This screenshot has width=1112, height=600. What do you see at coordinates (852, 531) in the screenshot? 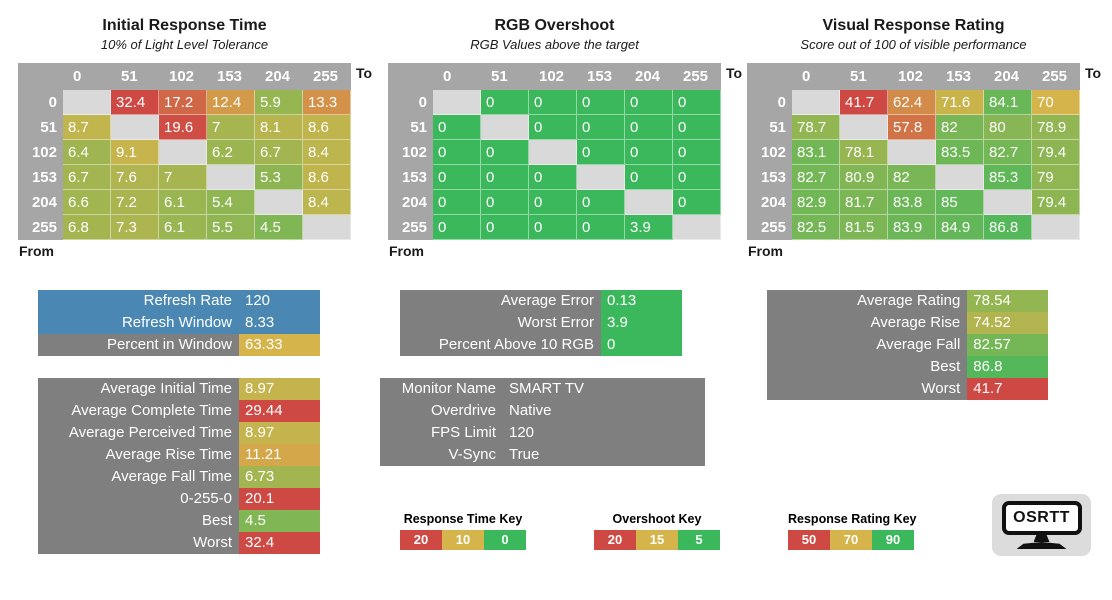
I see `response-rating-key: Response Rating Key 50 70 90` at bounding box center [852, 531].